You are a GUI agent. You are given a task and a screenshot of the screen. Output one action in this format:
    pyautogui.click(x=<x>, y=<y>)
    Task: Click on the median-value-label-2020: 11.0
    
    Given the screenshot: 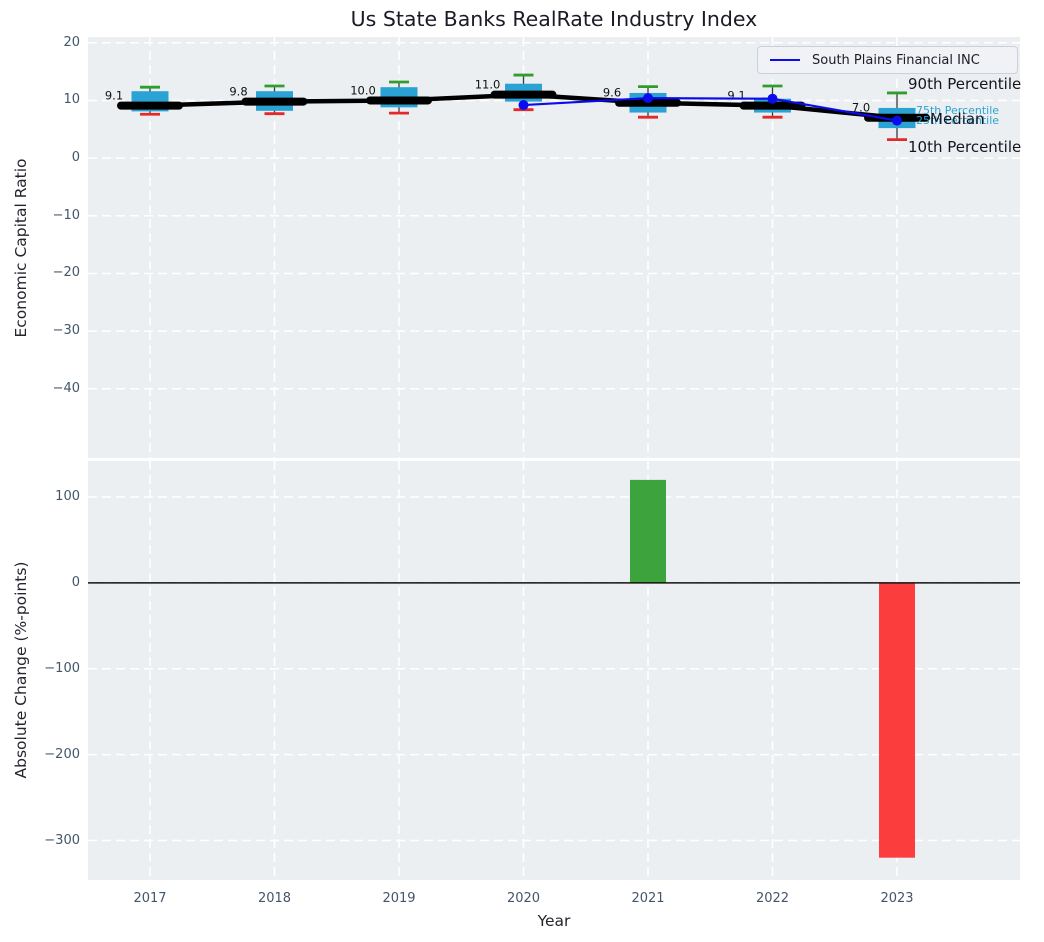 What is the action you would take?
    pyautogui.click(x=488, y=85)
    